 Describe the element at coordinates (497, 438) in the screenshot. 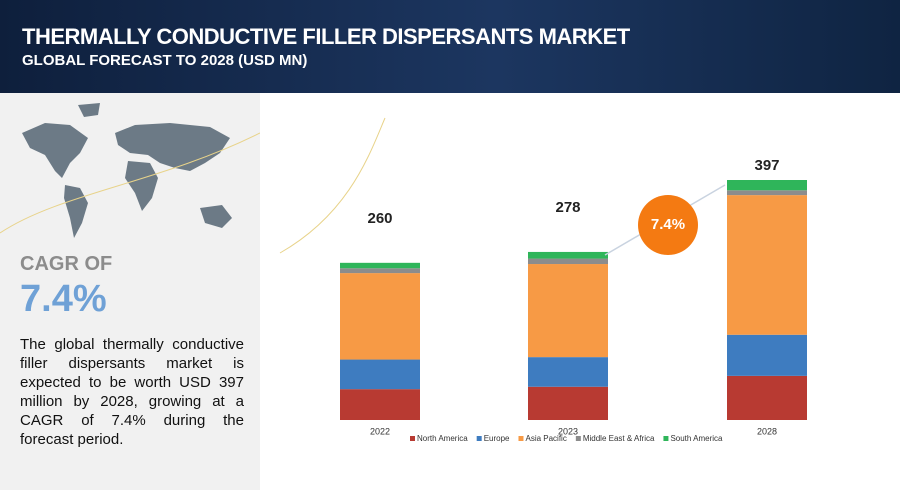

I see `legend-label: Europe` at that location.